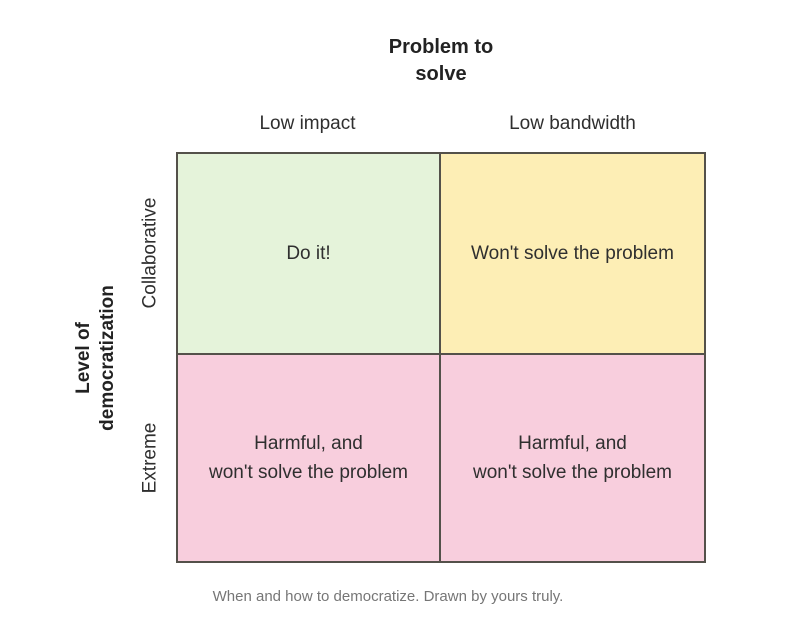 The image size is (800, 643). I want to click on y-axis-title: Level of democratization, so click(96, 357).